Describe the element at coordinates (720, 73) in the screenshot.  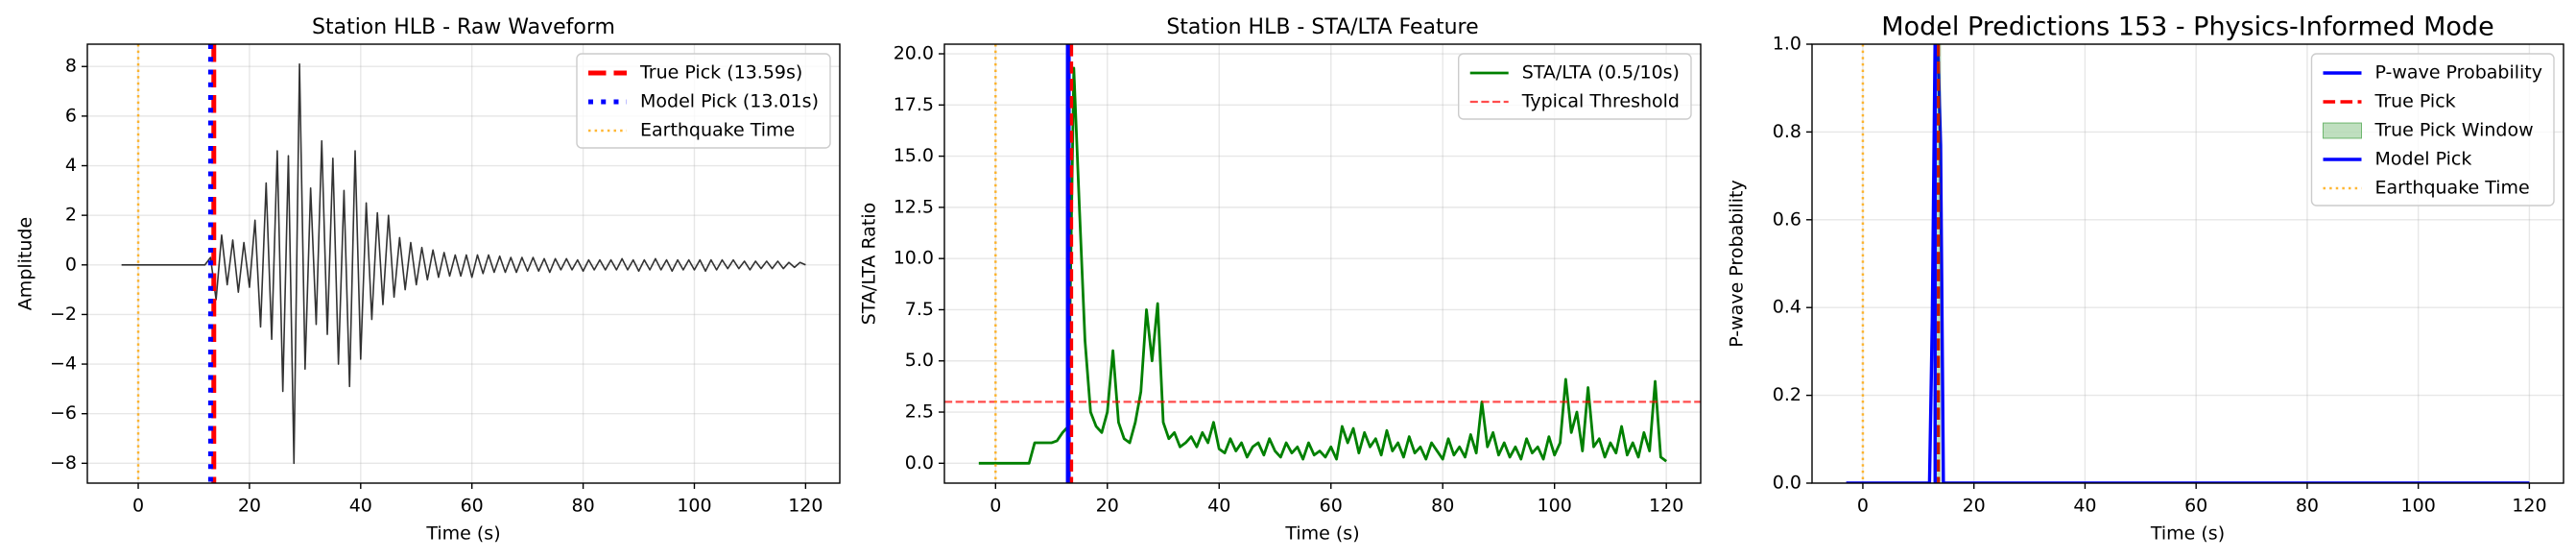
I see `legend-label: True Pick (13.59s)` at that location.